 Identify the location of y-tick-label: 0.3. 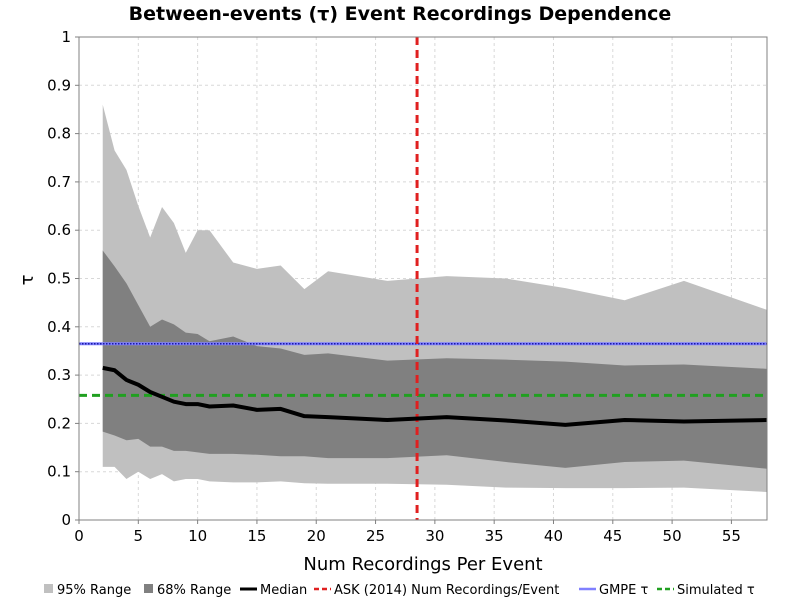
(59, 375).